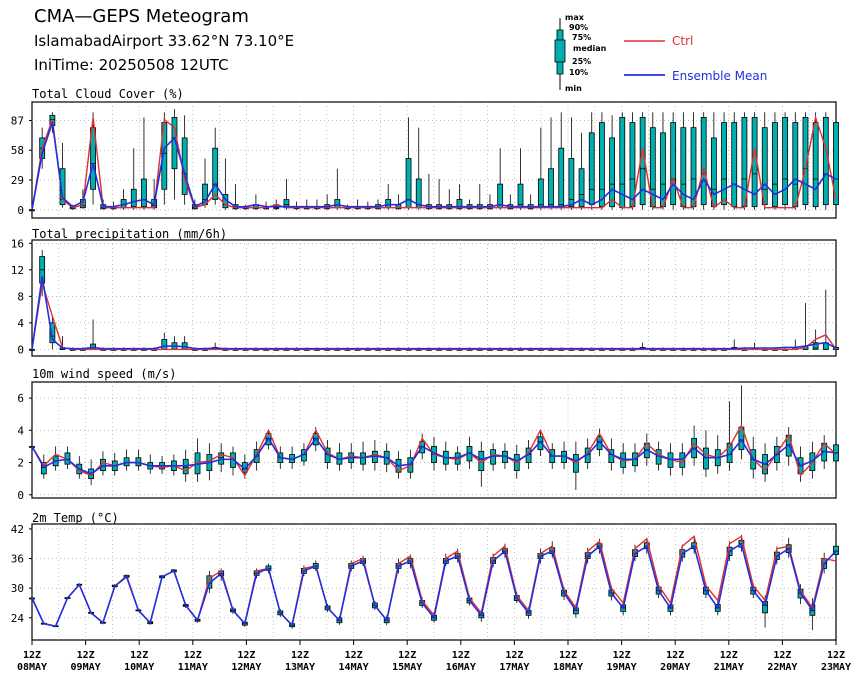 The image size is (860, 679). I want to click on legend-box-label: 75%, so click(581, 37).